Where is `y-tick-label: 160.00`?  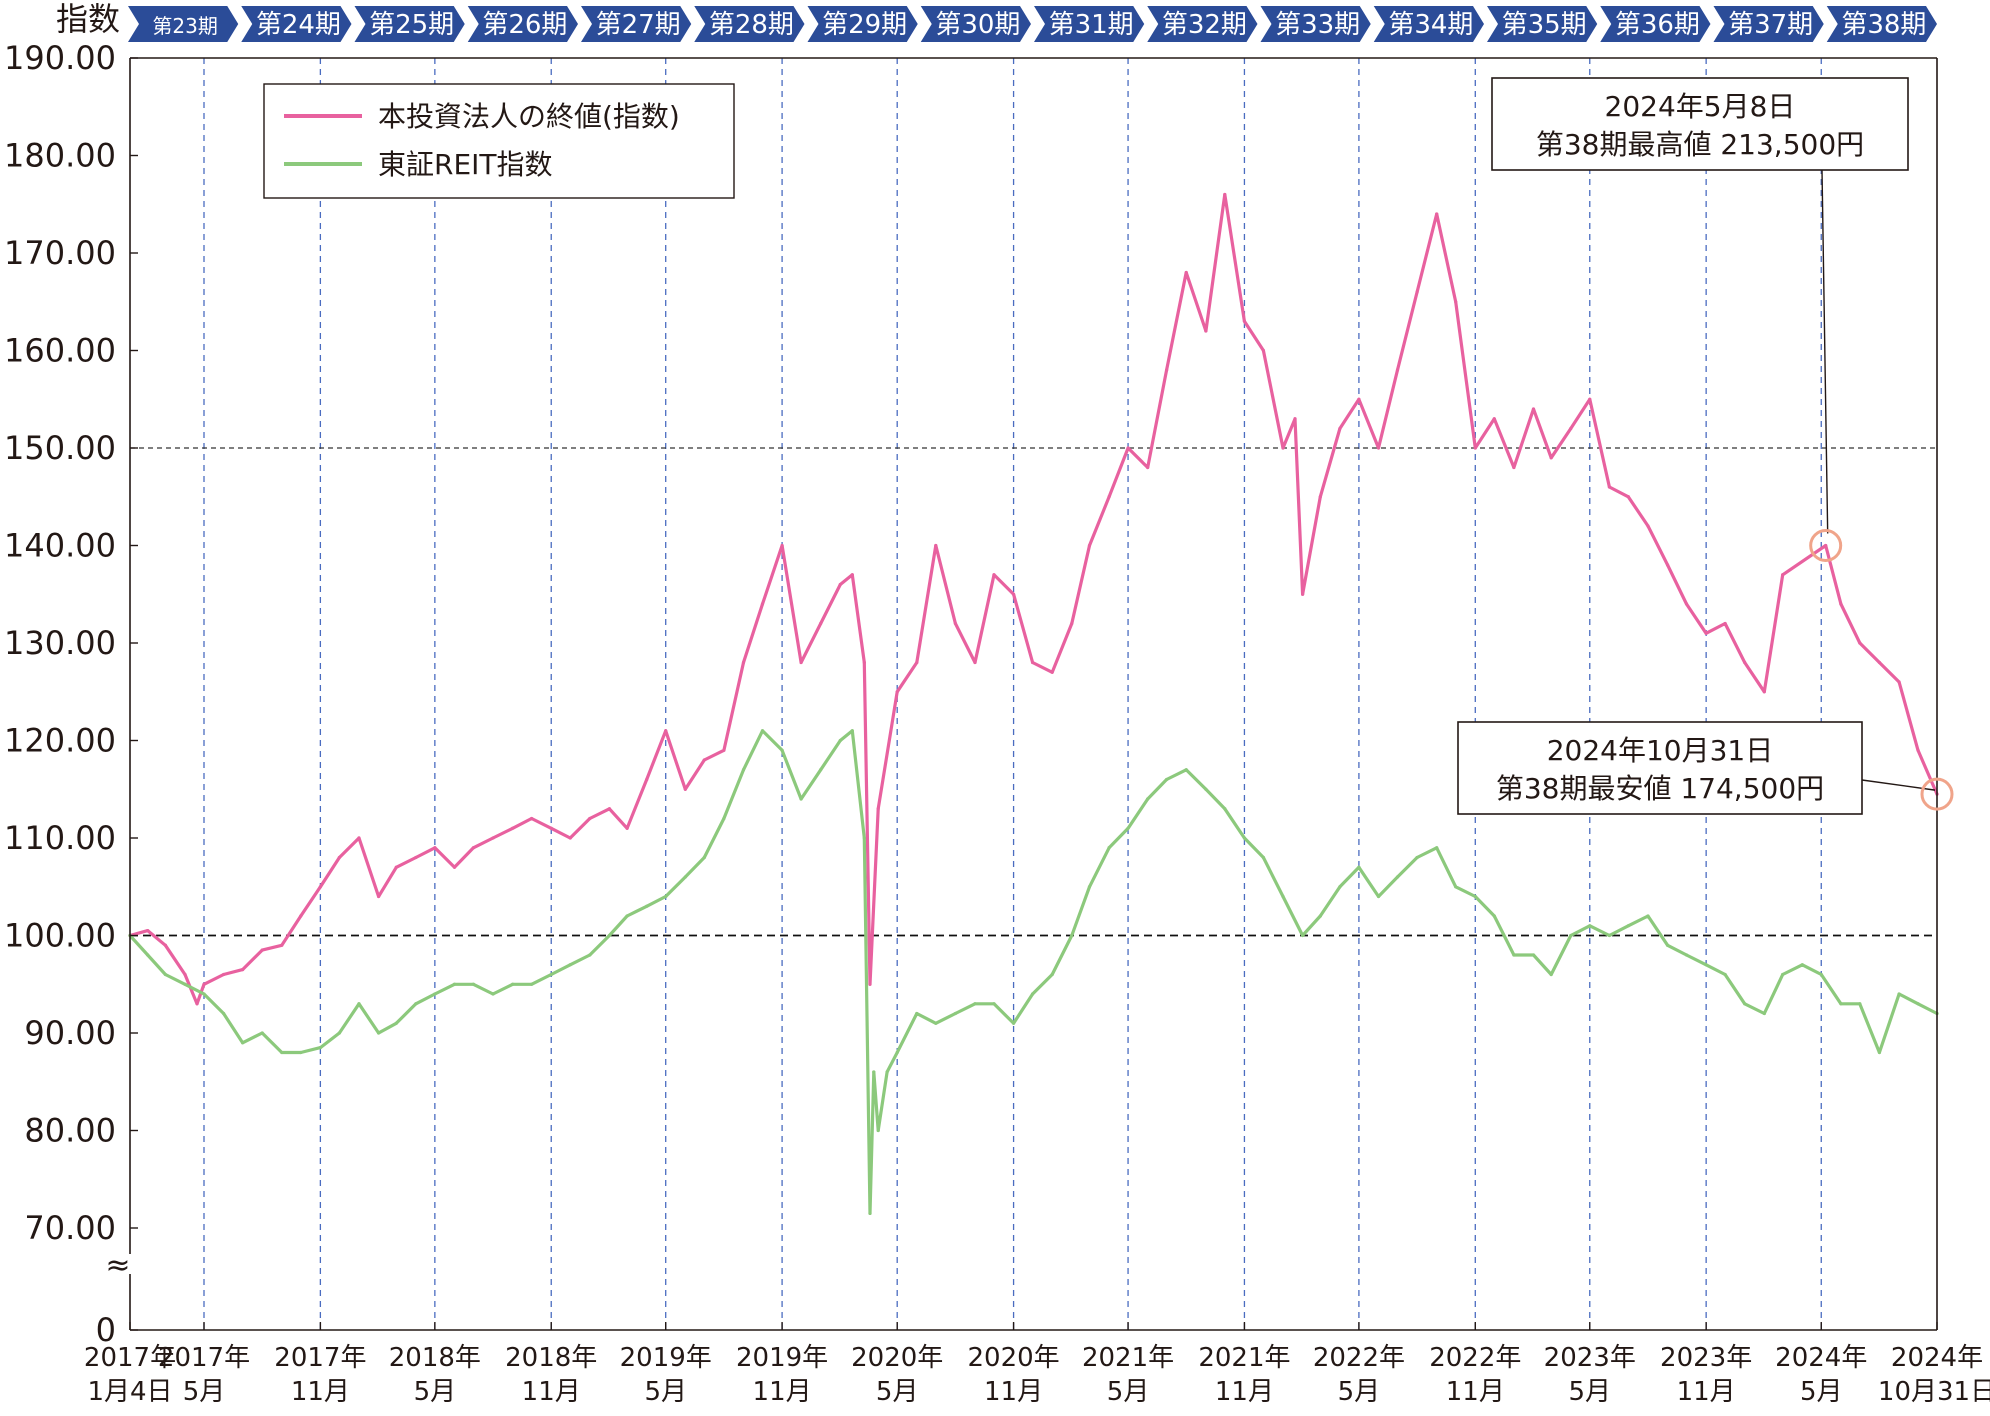 y-tick-label: 160.00 is located at coordinates (60, 351).